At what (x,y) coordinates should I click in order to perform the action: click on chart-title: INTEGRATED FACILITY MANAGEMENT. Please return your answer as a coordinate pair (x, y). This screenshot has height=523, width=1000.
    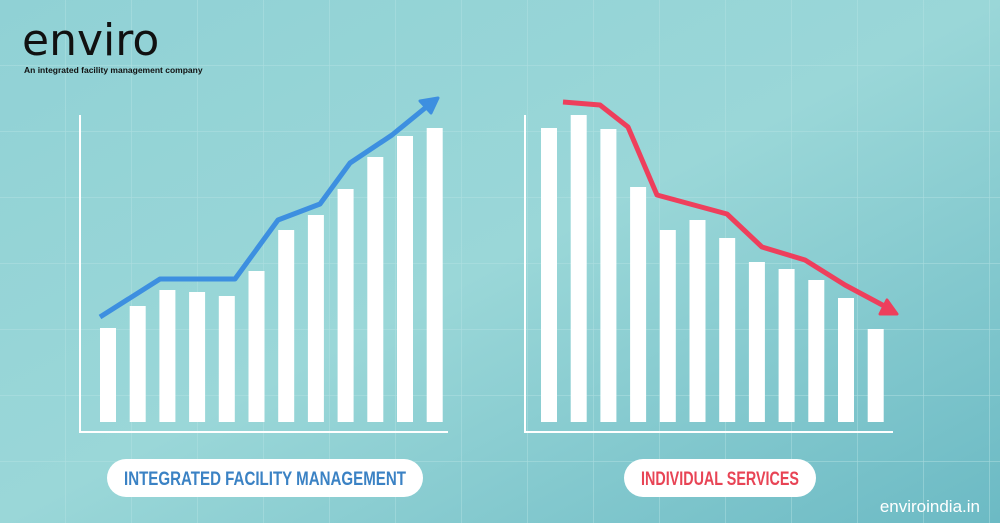
    Looking at the image, I should click on (265, 479).